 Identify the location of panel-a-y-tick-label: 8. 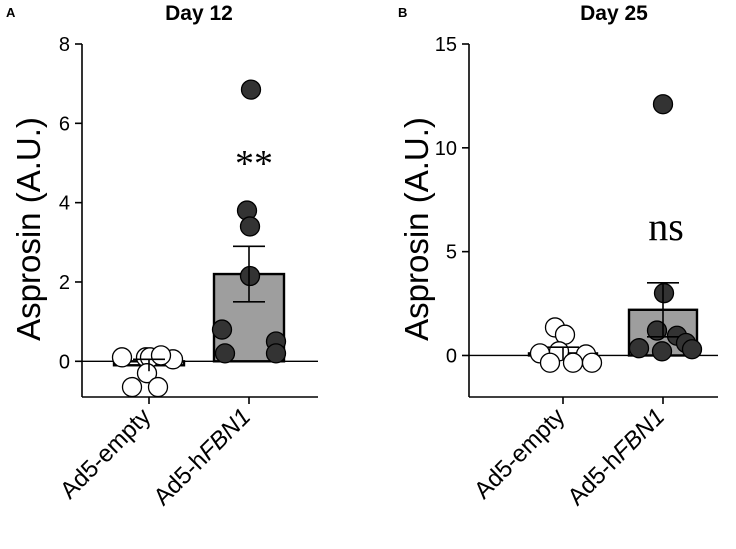
(64, 45).